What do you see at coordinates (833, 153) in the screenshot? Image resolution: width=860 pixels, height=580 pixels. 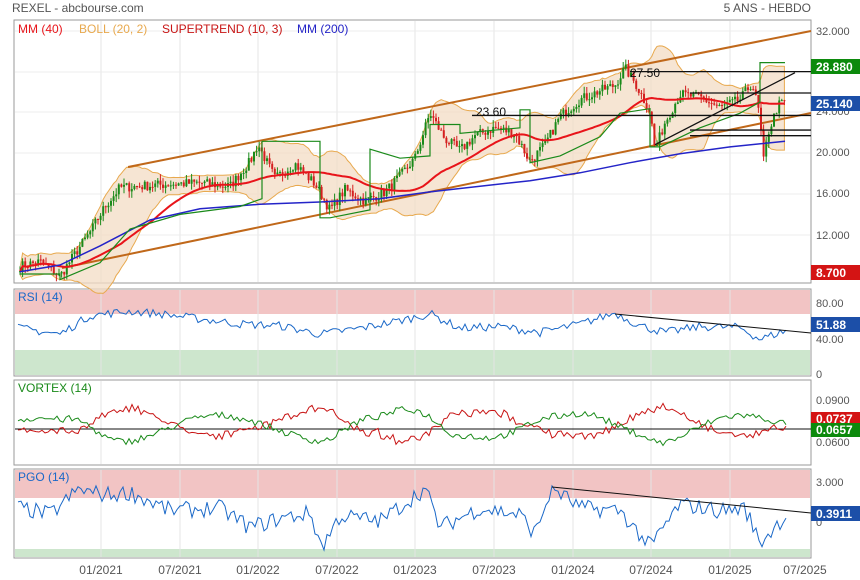 I see `price-tick: 20.000` at bounding box center [833, 153].